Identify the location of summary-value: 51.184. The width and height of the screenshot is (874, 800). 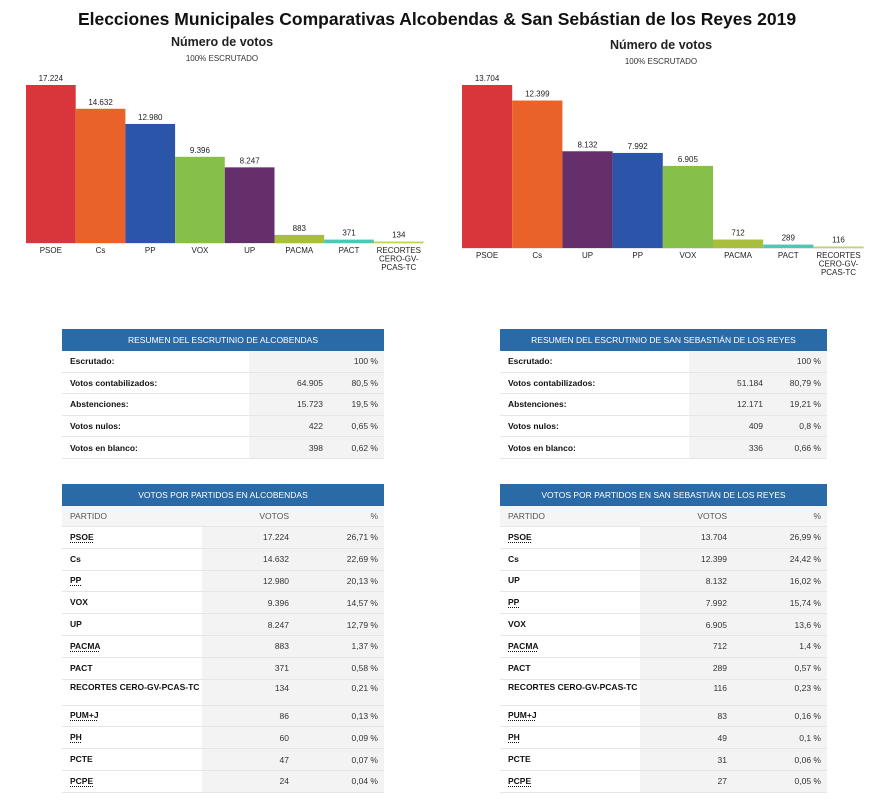
(729, 383).